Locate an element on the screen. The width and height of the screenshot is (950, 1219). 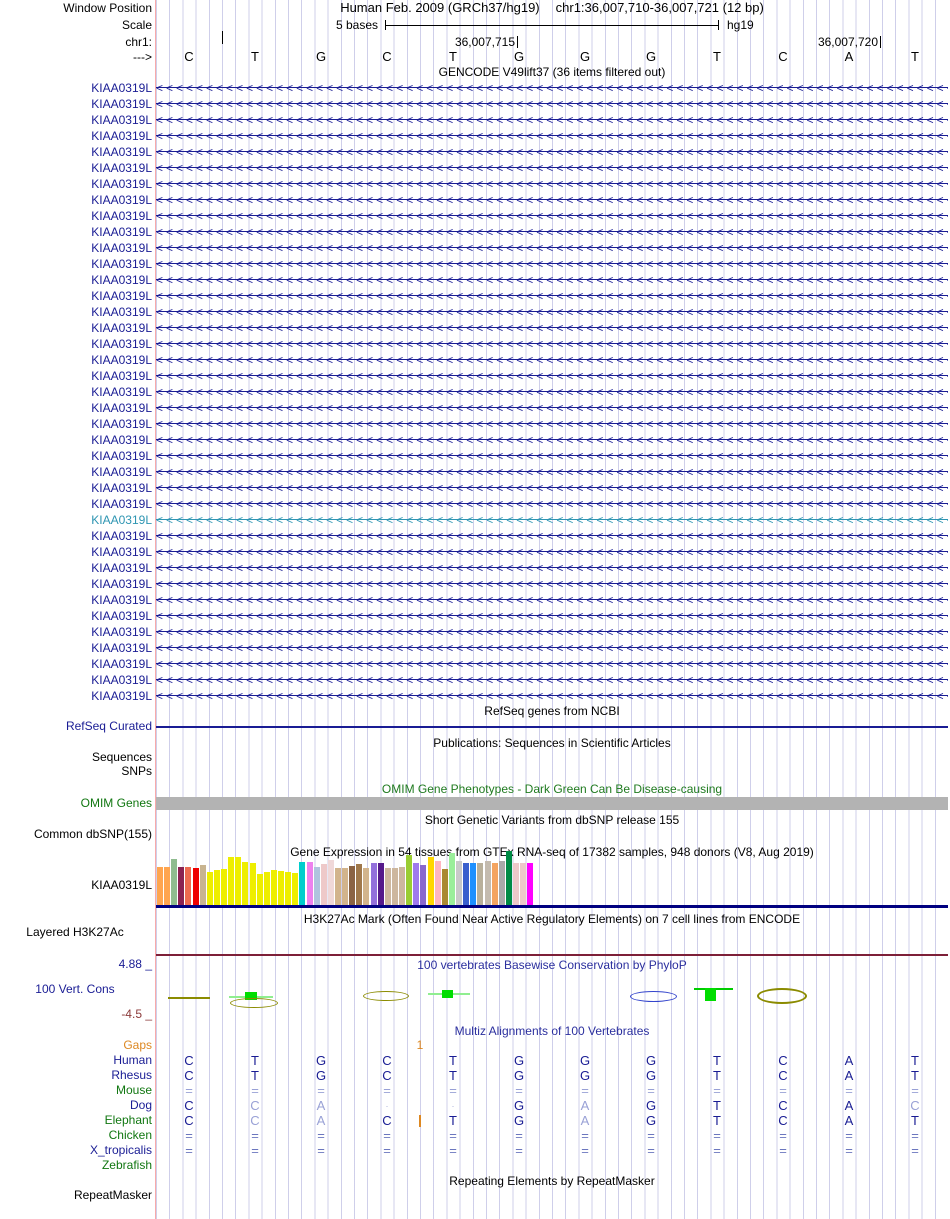
omim-gene-bar is located at coordinates (552, 803).